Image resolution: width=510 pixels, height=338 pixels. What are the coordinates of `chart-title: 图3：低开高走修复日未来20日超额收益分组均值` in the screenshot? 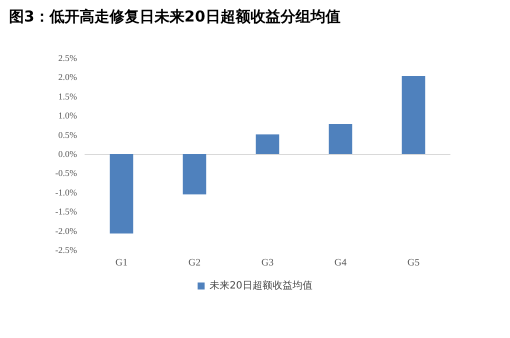 It's located at (174, 17).